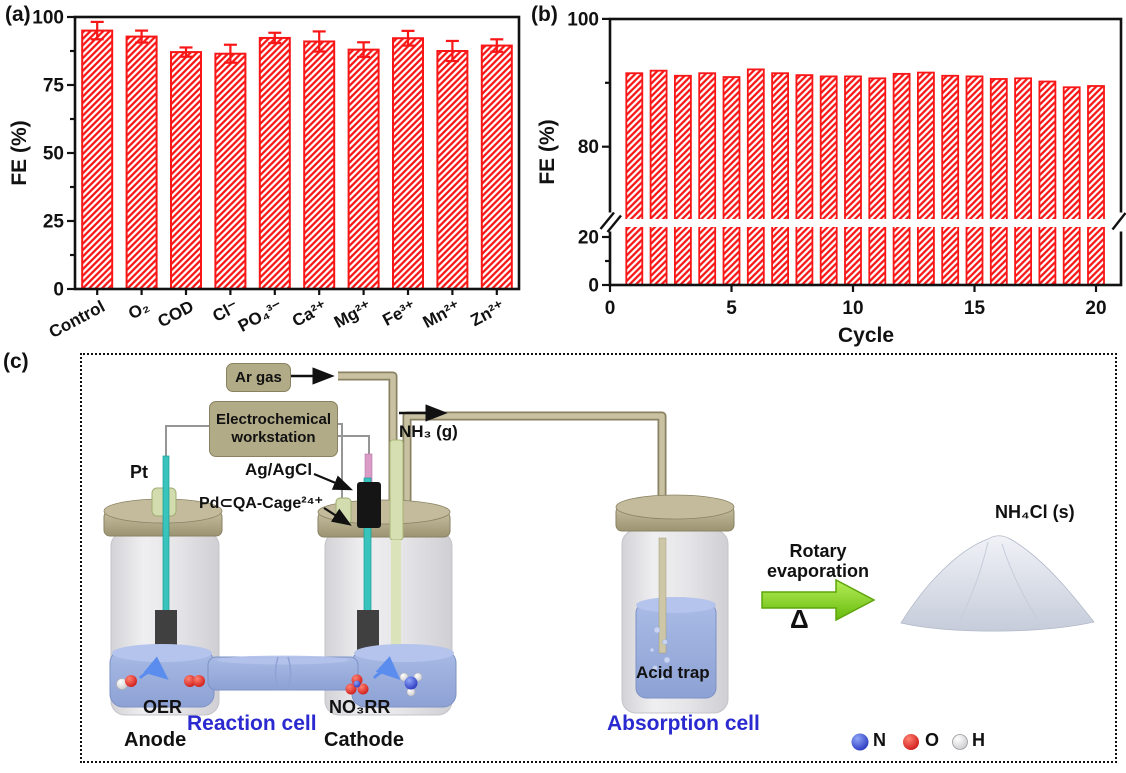 The height and width of the screenshot is (773, 1126). What do you see at coordinates (258, 377) in the screenshot?
I see `ar-gas-box: Ar gas` at bounding box center [258, 377].